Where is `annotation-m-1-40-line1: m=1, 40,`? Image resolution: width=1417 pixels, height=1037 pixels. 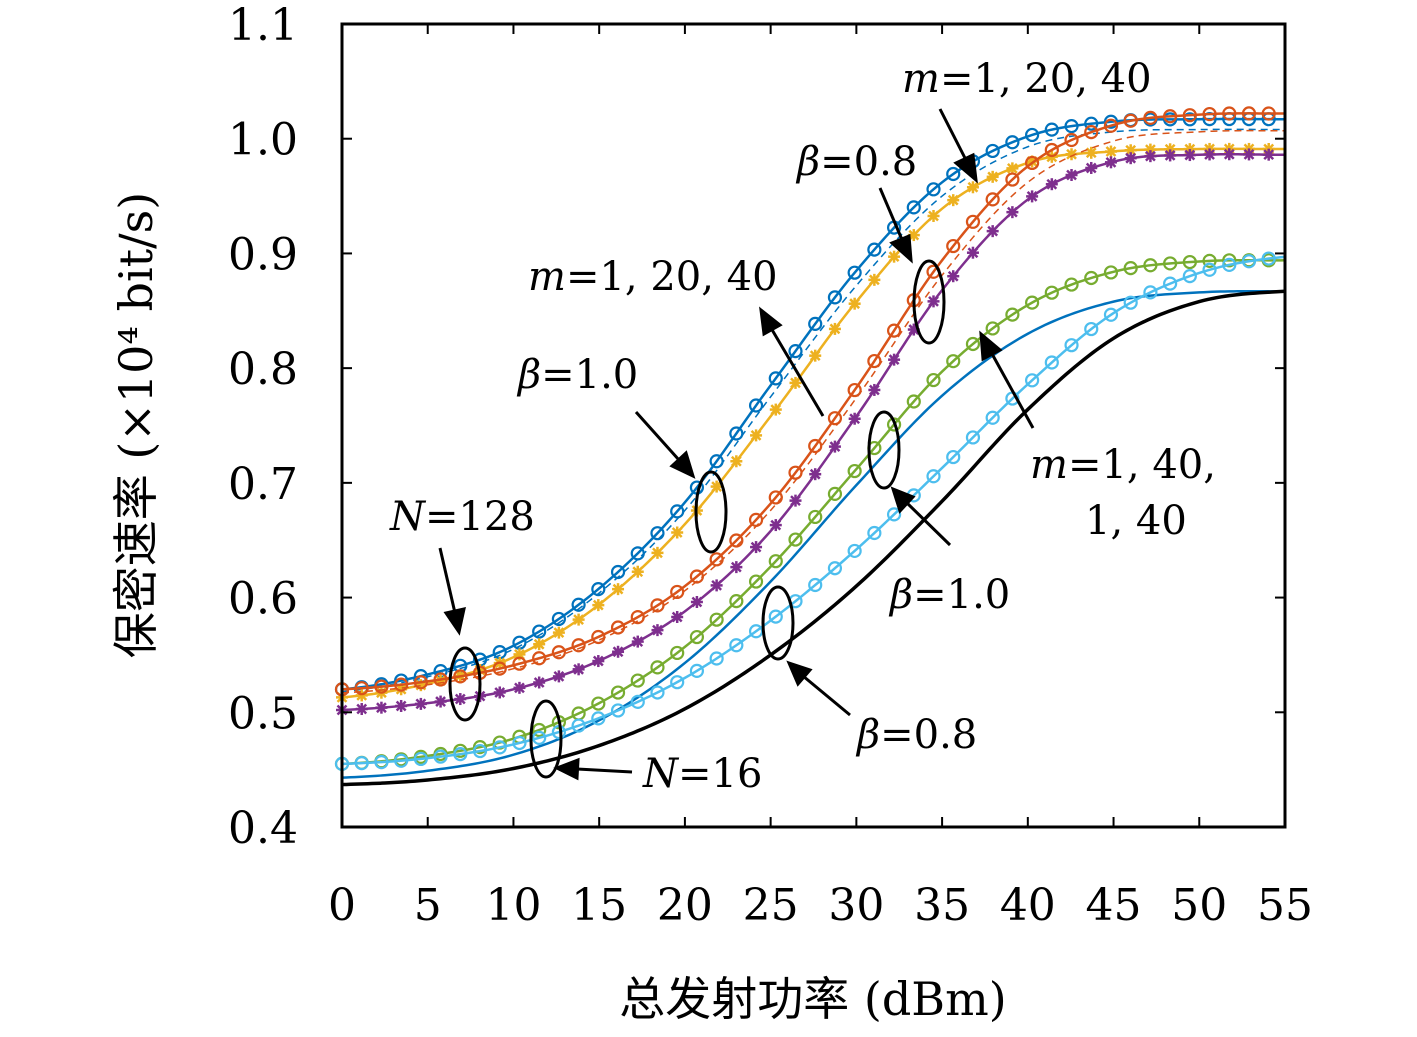
annotation-m-1-40-line1: m=1, 40, is located at coordinates (1123, 465).